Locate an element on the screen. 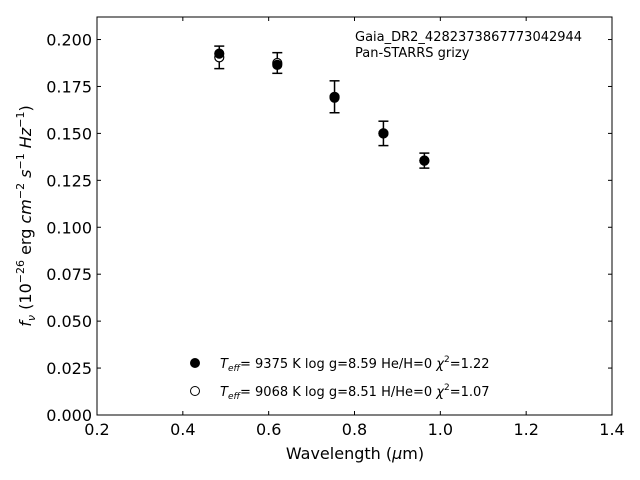 The height and width of the screenshot is (480, 640). x-tick-label: 1.2 is located at coordinates (525, 429).